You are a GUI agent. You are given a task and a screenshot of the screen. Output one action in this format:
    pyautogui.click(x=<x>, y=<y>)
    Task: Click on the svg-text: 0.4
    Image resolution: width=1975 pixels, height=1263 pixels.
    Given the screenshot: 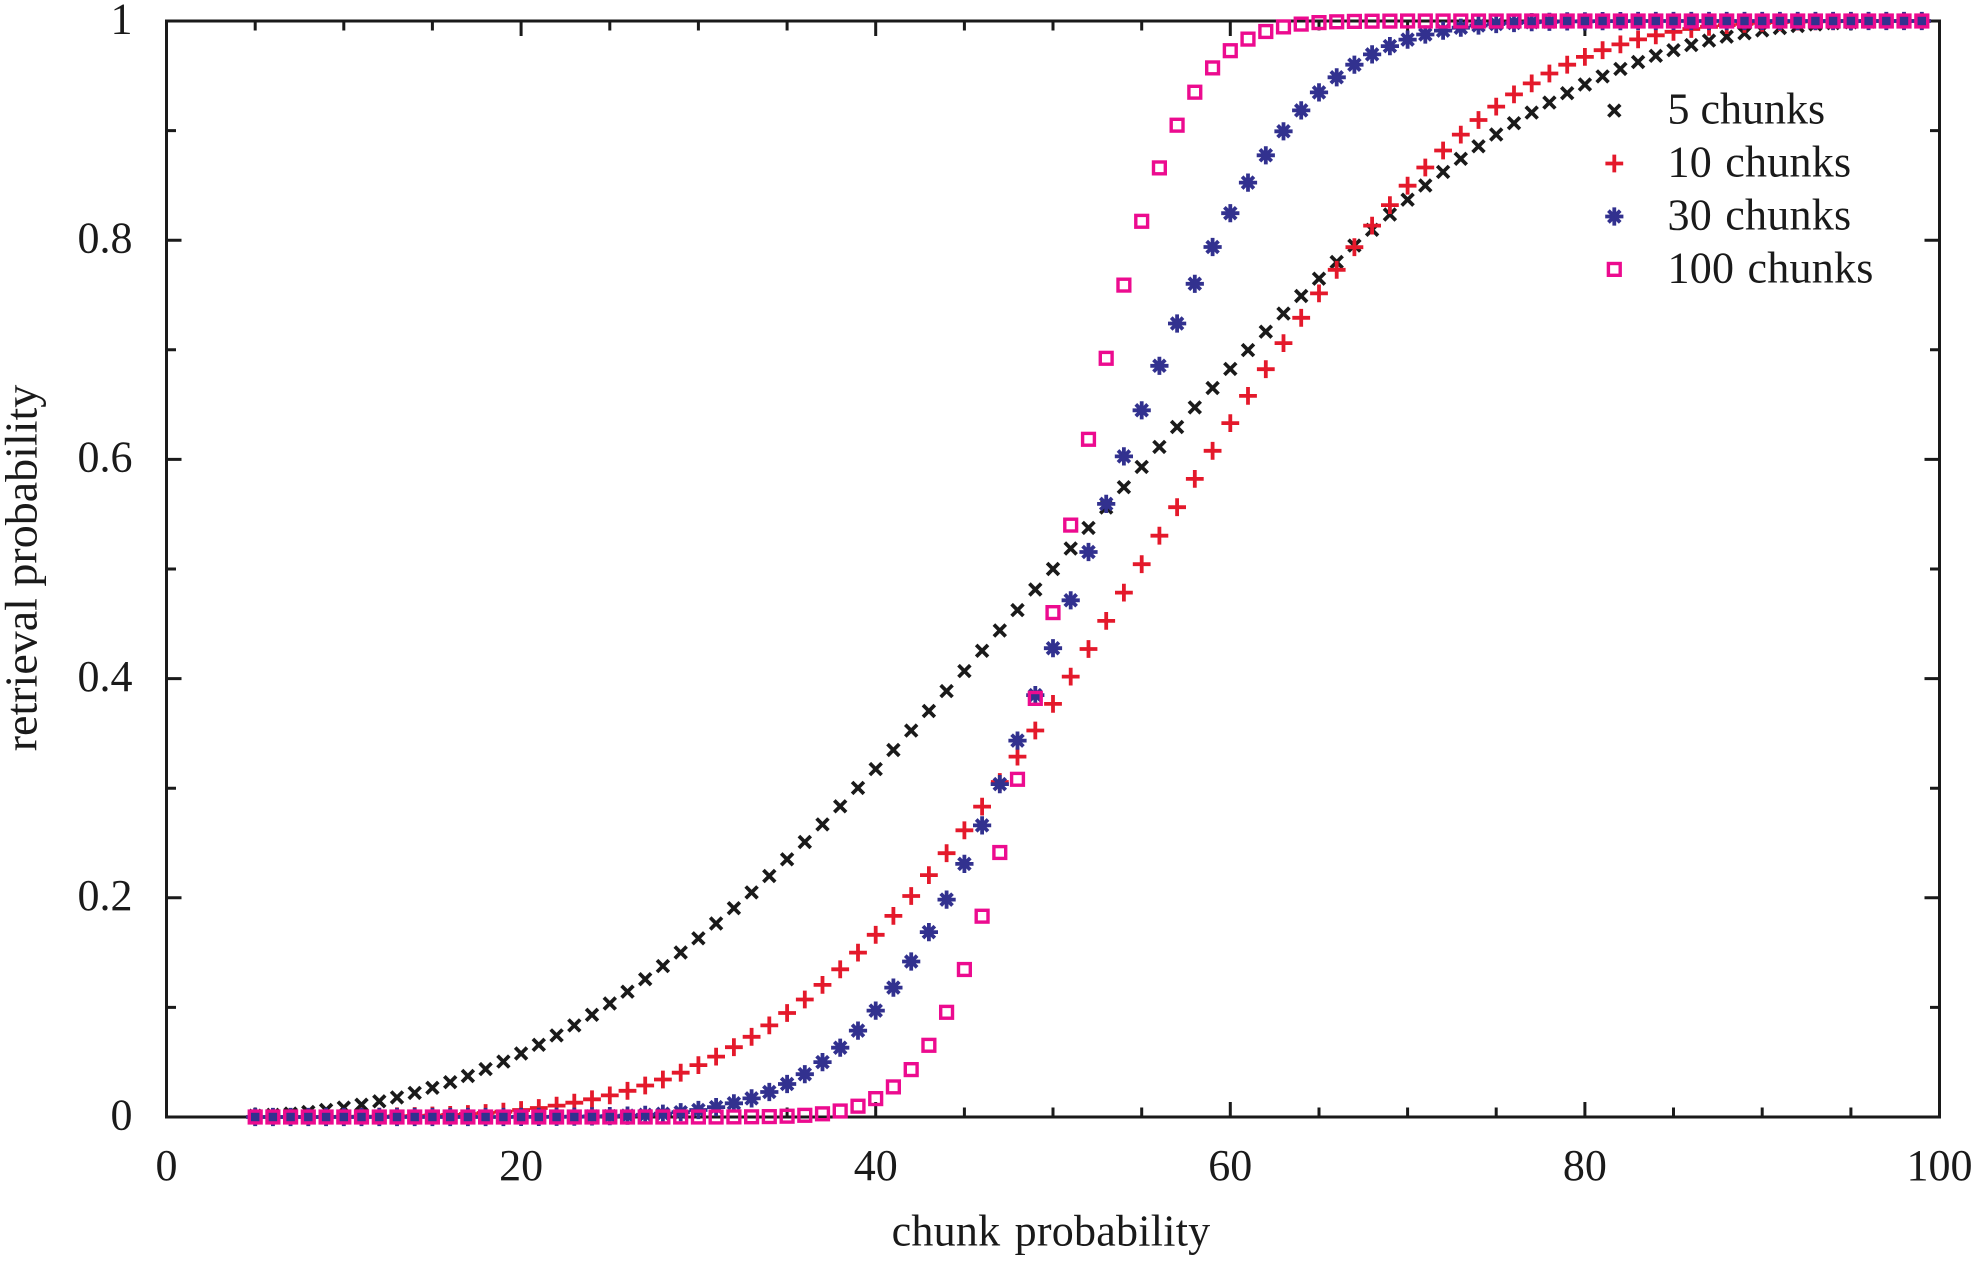 What is the action you would take?
    pyautogui.click(x=105, y=676)
    